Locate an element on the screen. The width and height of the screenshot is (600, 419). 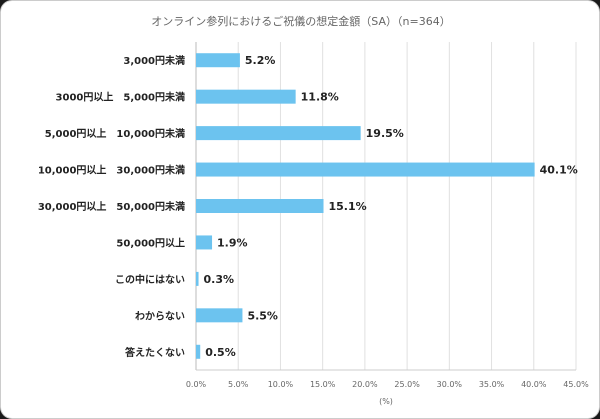
data-label: 19.5% is located at coordinates (385, 133).